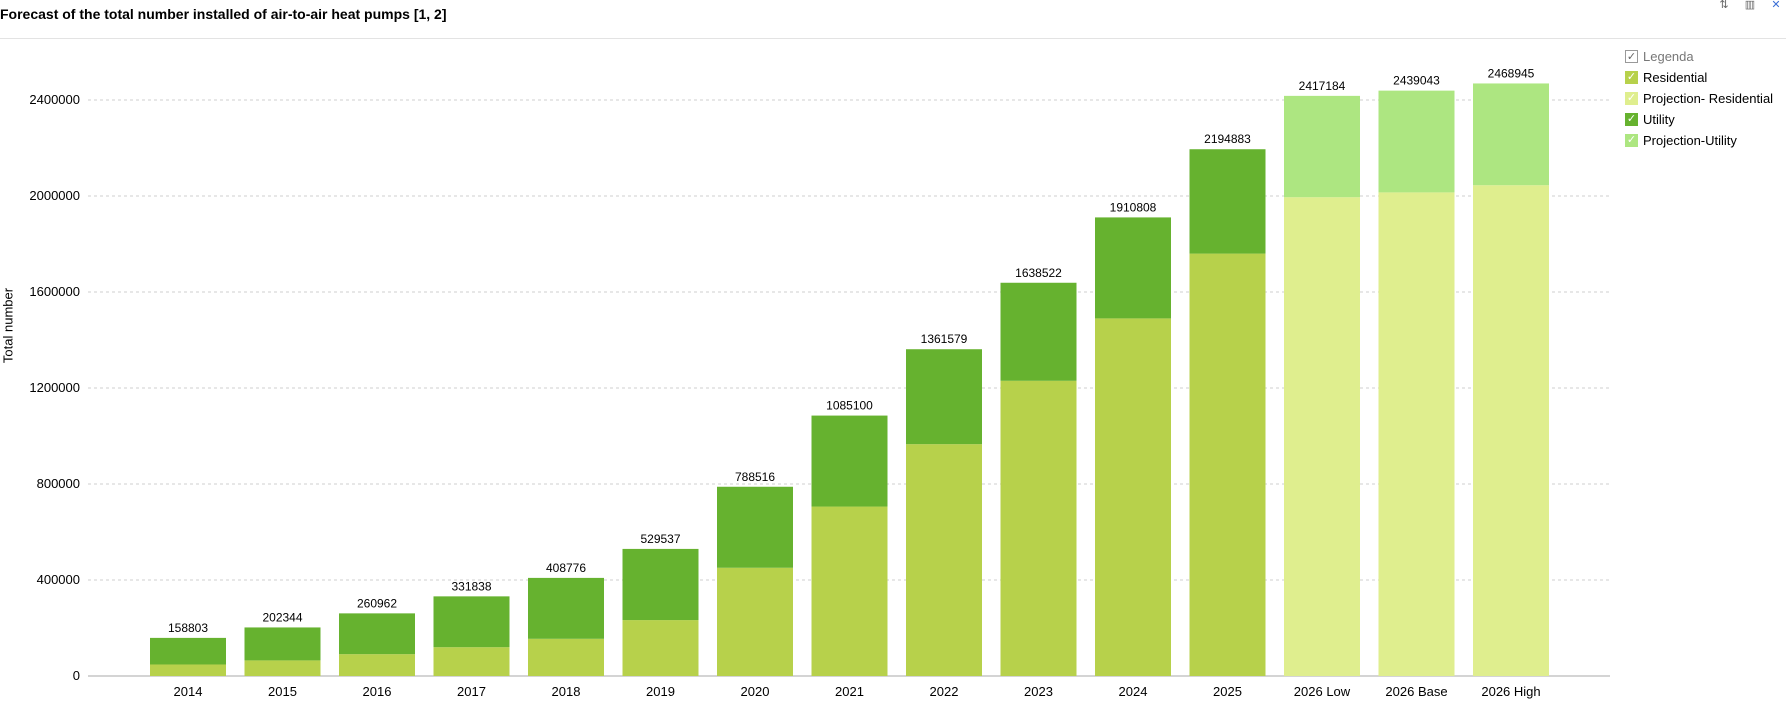  What do you see at coordinates (1227, 139) in the screenshot?
I see `data-label: 2194883` at bounding box center [1227, 139].